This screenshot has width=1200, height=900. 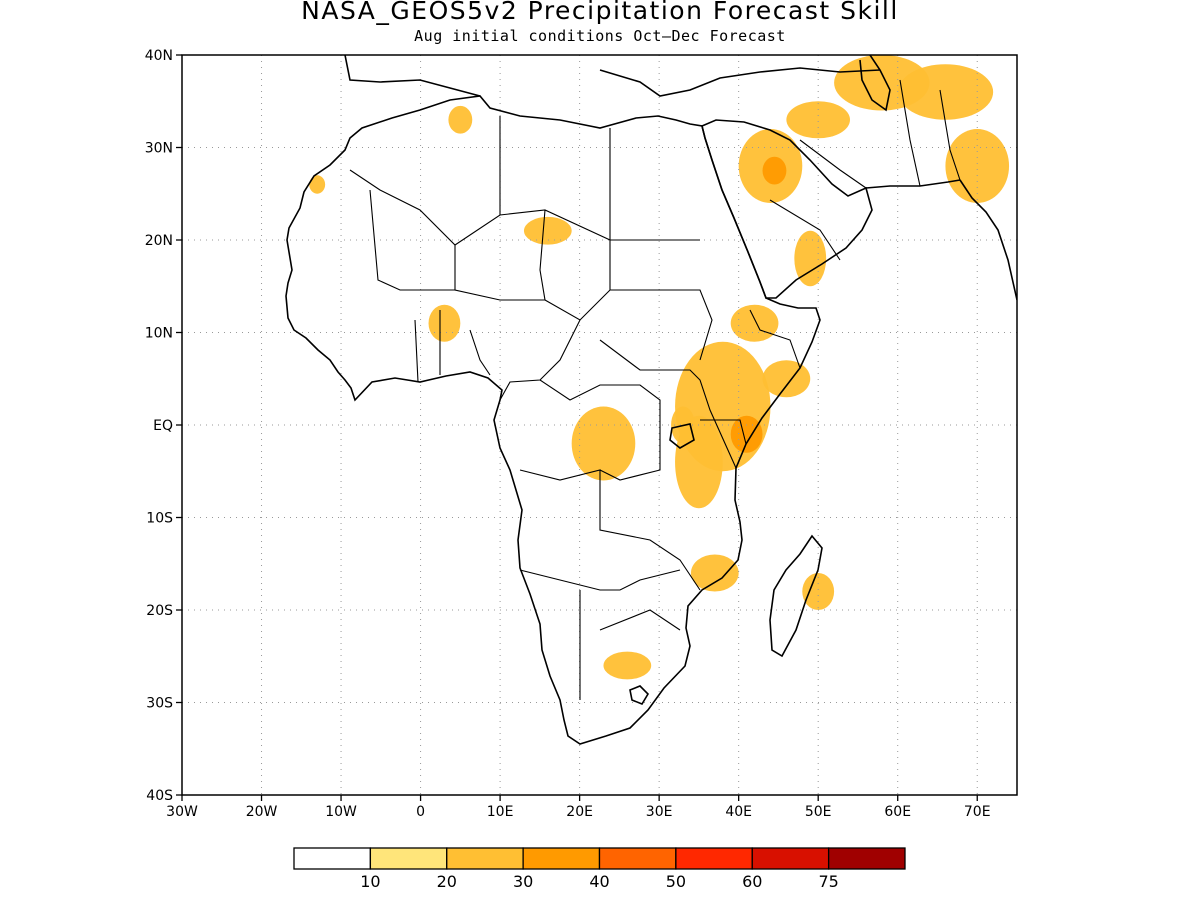 I want to click on madagascar-coastline, so click(x=796, y=596).